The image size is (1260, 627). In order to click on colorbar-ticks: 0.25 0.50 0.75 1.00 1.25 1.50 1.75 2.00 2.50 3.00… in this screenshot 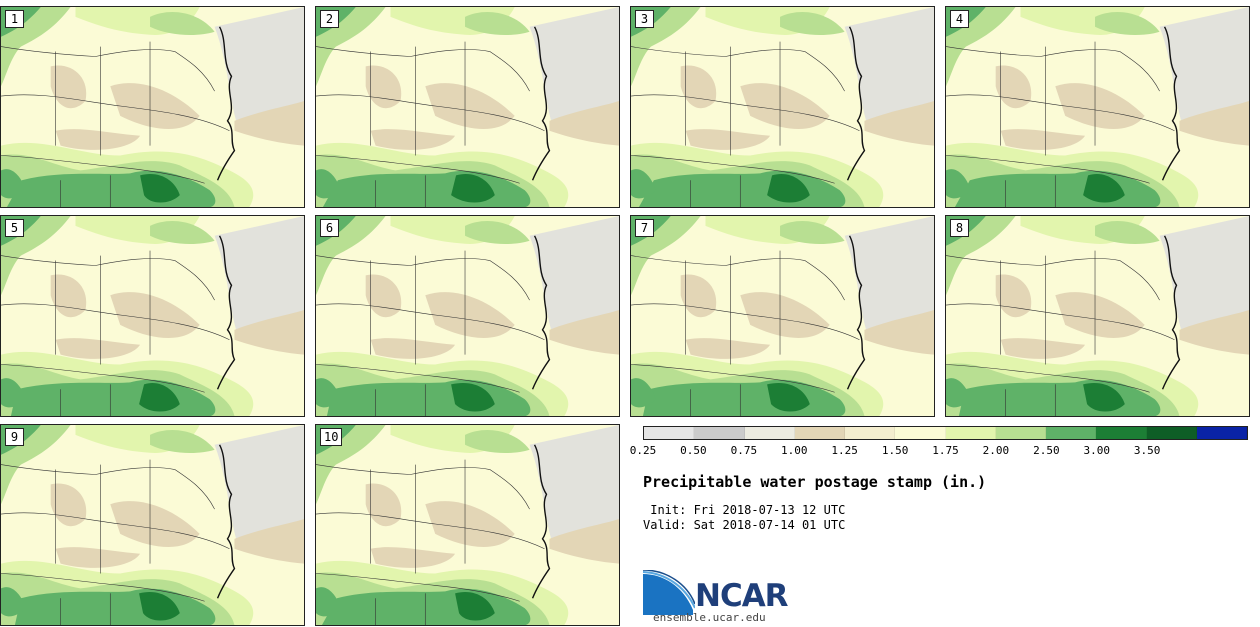, I will do `click(939, 451)`.